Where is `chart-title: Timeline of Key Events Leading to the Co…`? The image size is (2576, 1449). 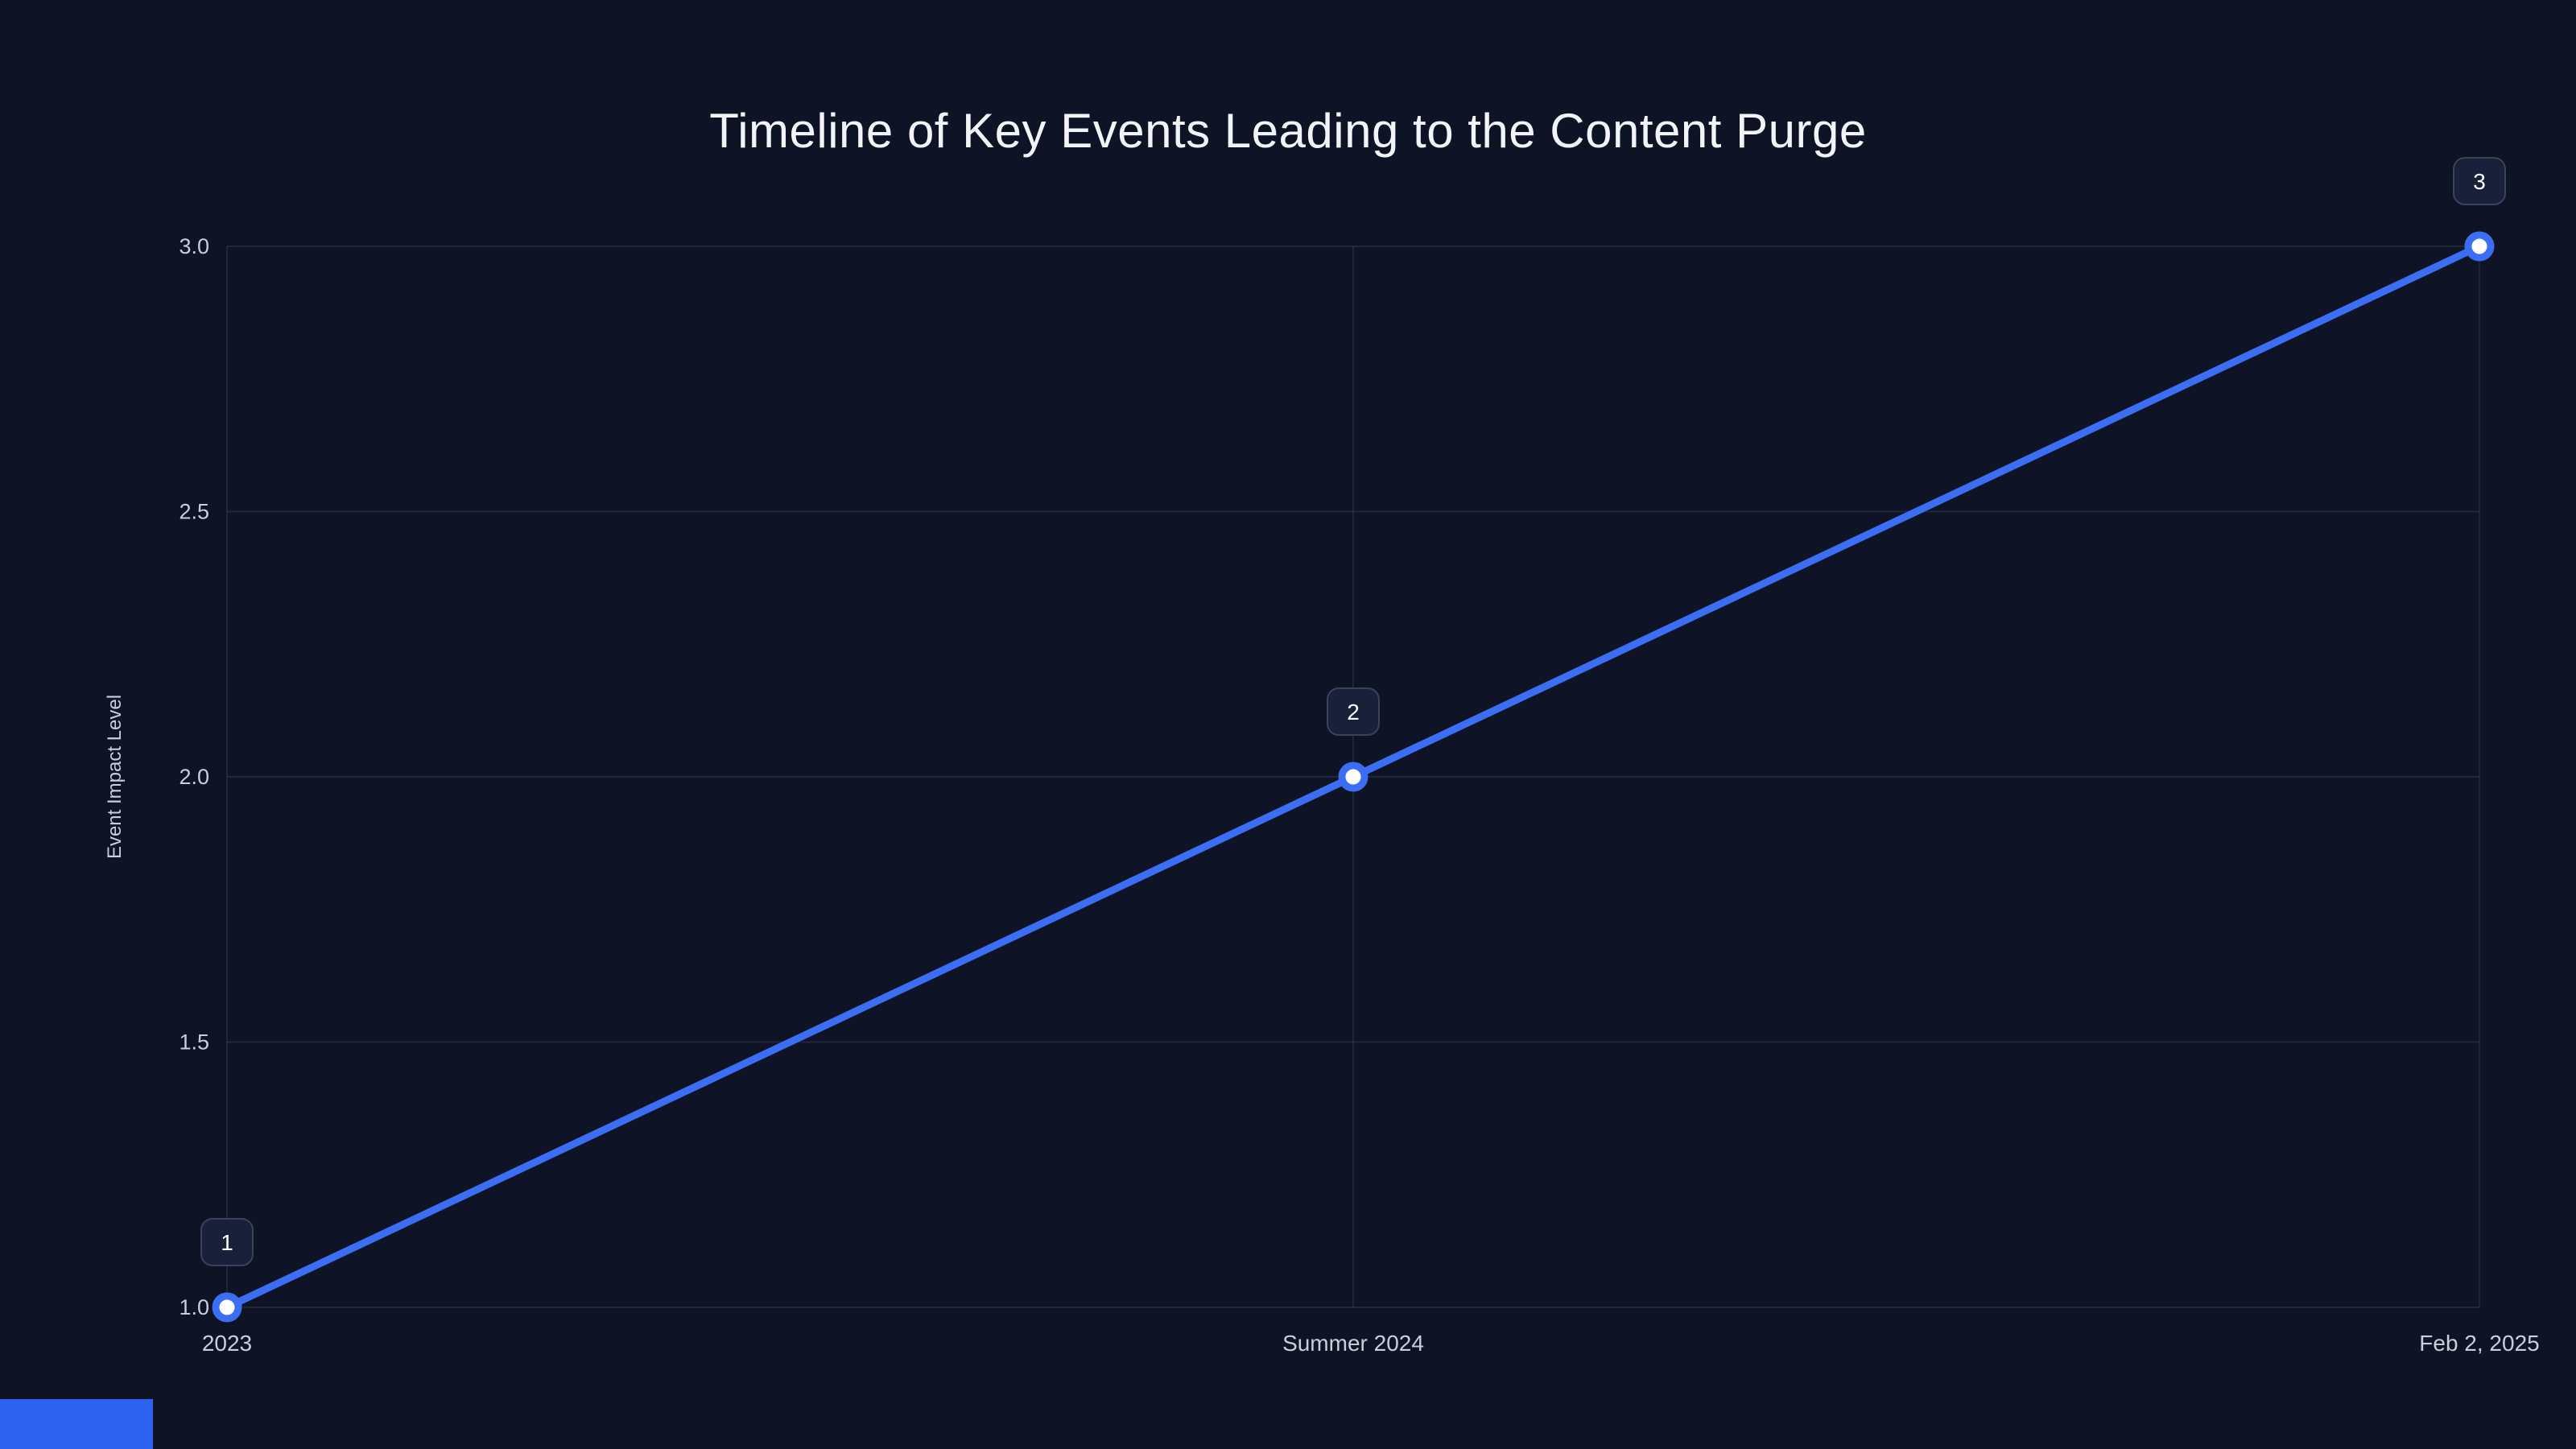 chart-title: Timeline of Key Events Leading to the Co… is located at coordinates (1288, 131).